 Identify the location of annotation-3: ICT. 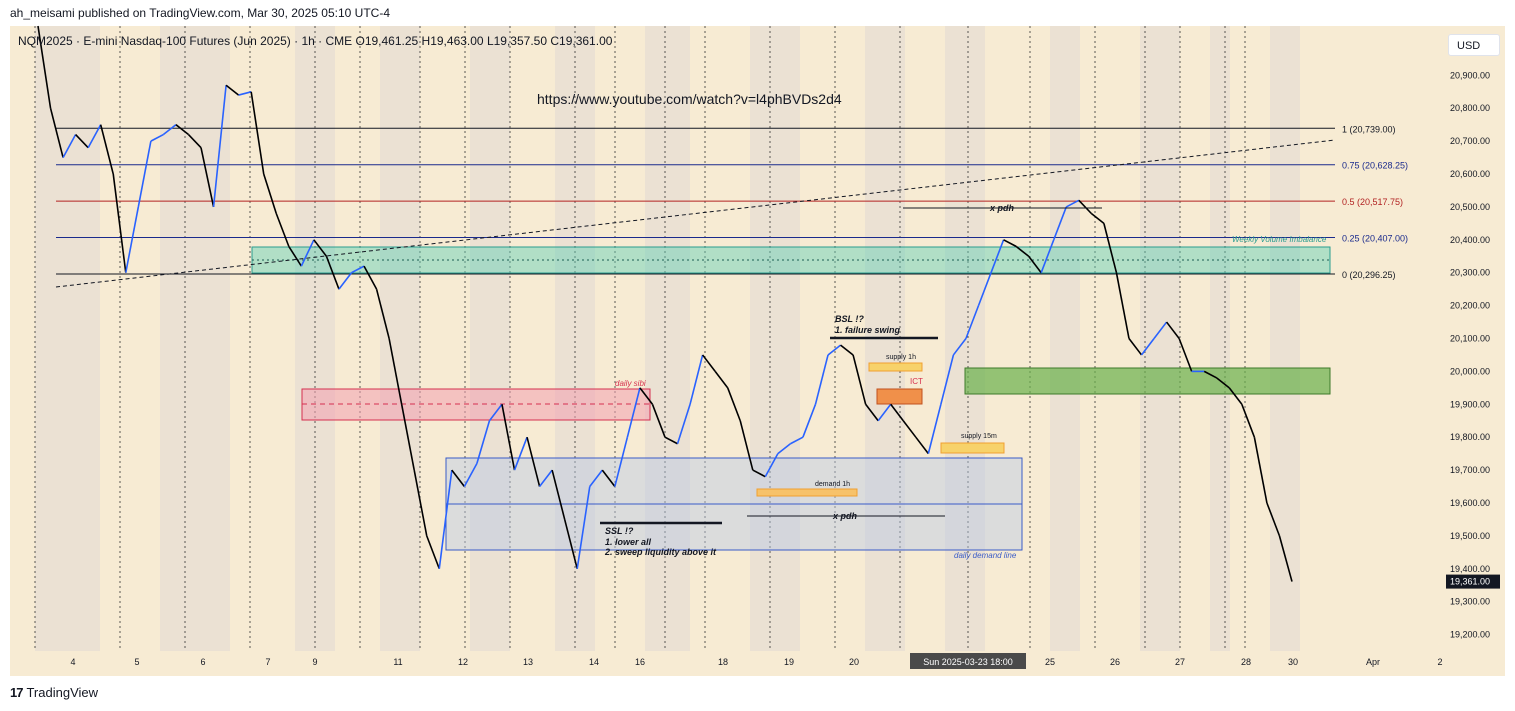
(916, 381).